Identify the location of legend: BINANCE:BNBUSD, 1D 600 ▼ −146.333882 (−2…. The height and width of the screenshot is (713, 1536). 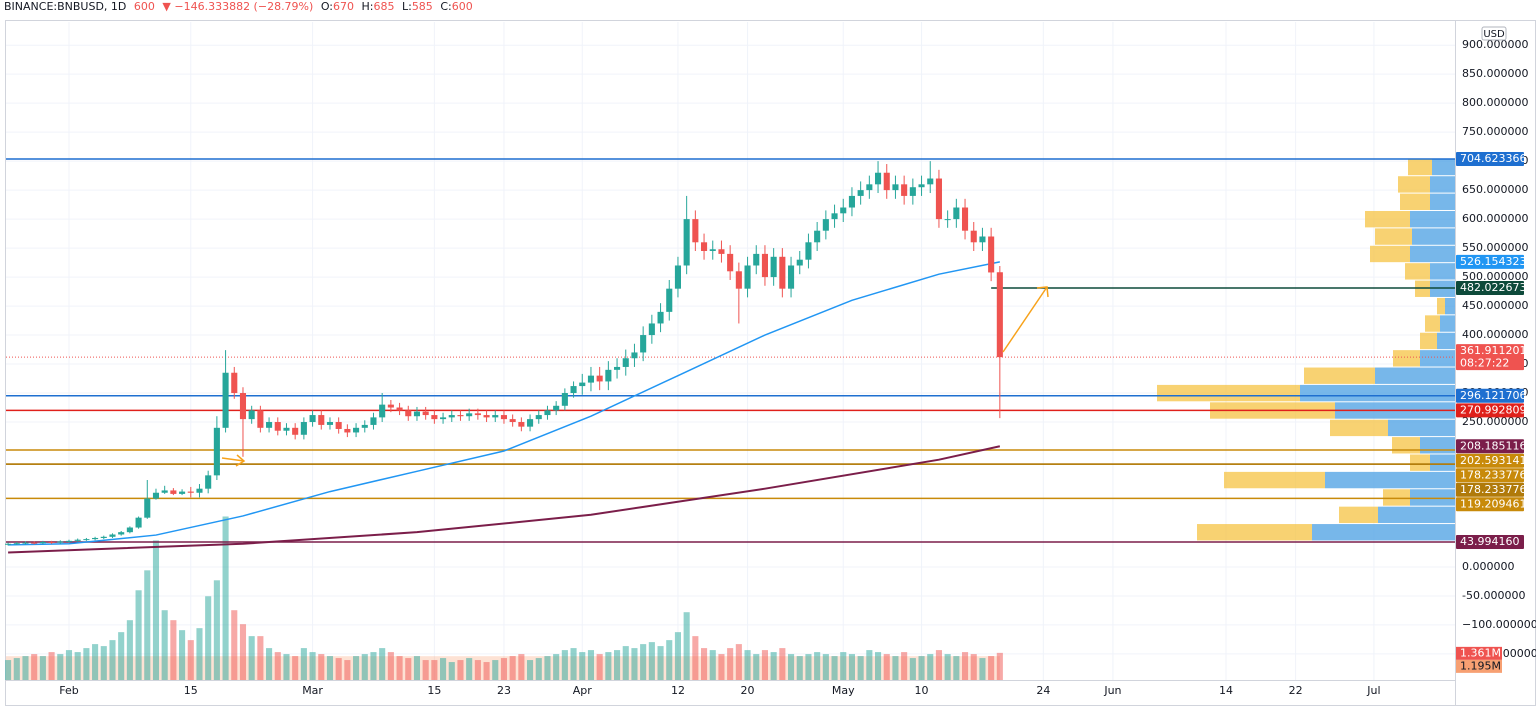
(240, 7).